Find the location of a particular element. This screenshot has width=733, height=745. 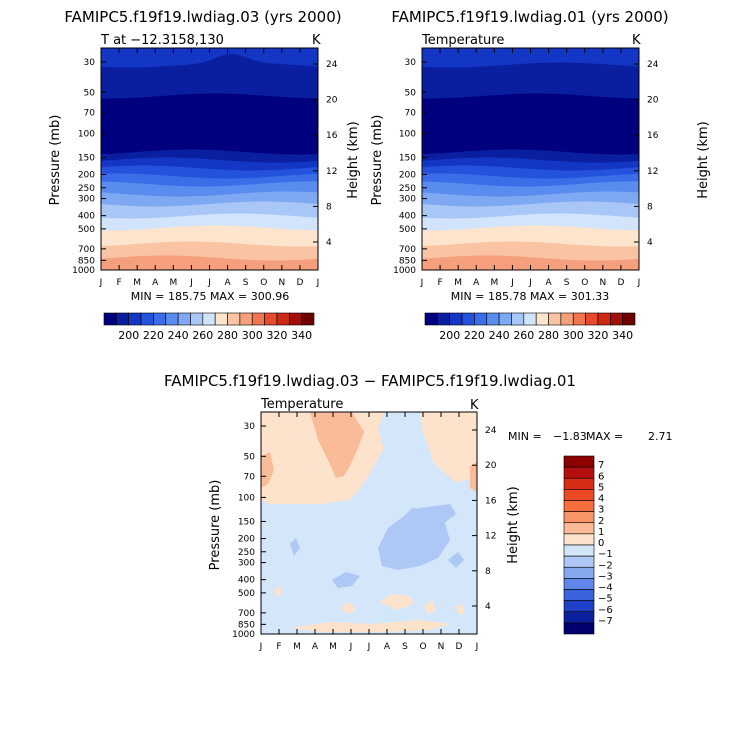

panel1-pressure-label: 30 is located at coordinates (90, 63).